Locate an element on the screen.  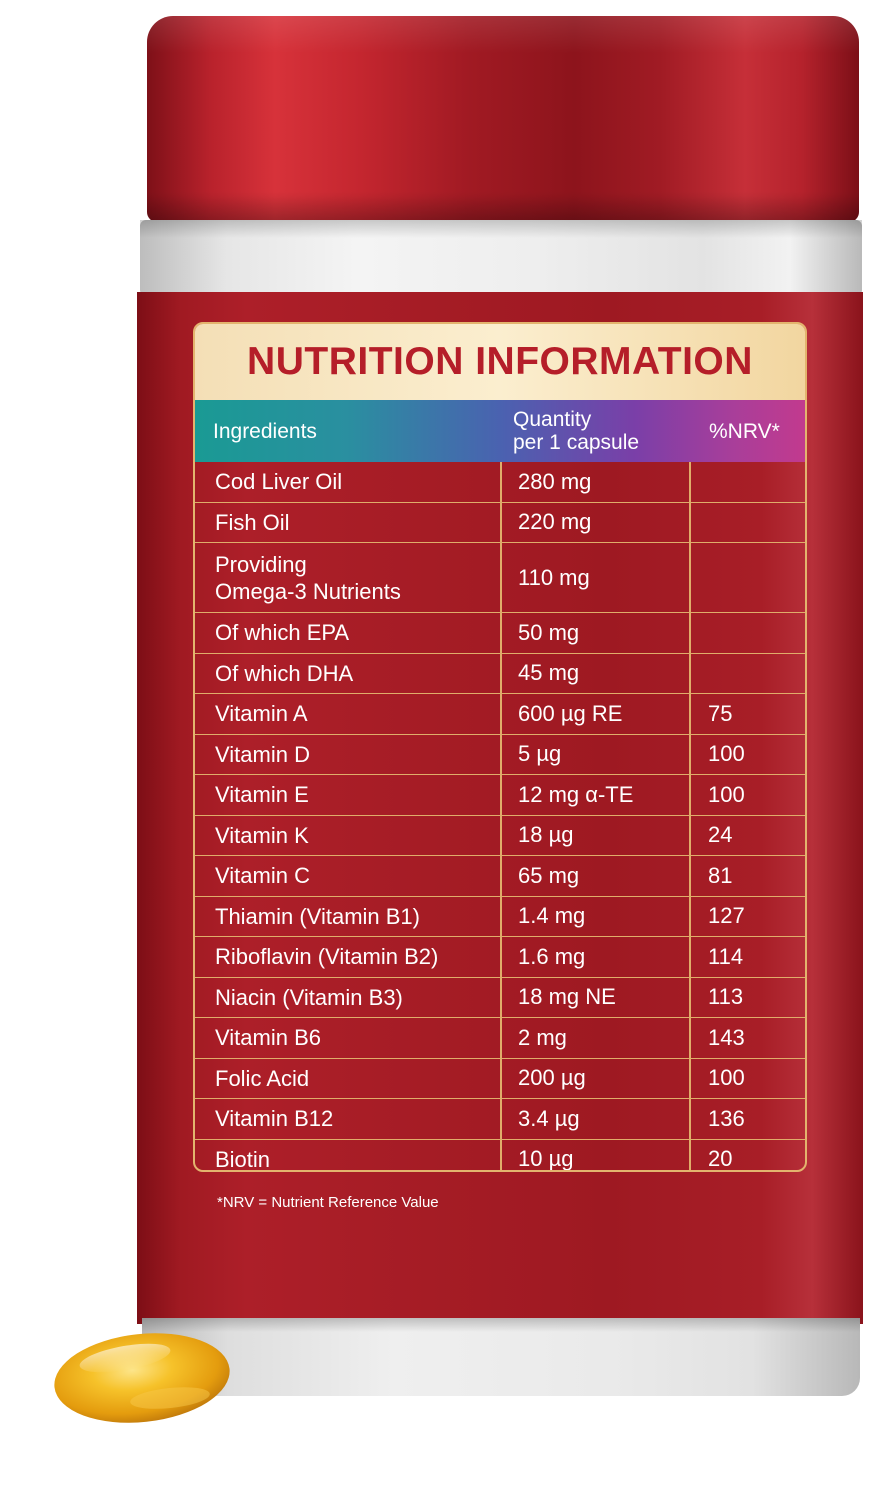
quantity-cell: 65 mg is located at coordinates (549, 875).